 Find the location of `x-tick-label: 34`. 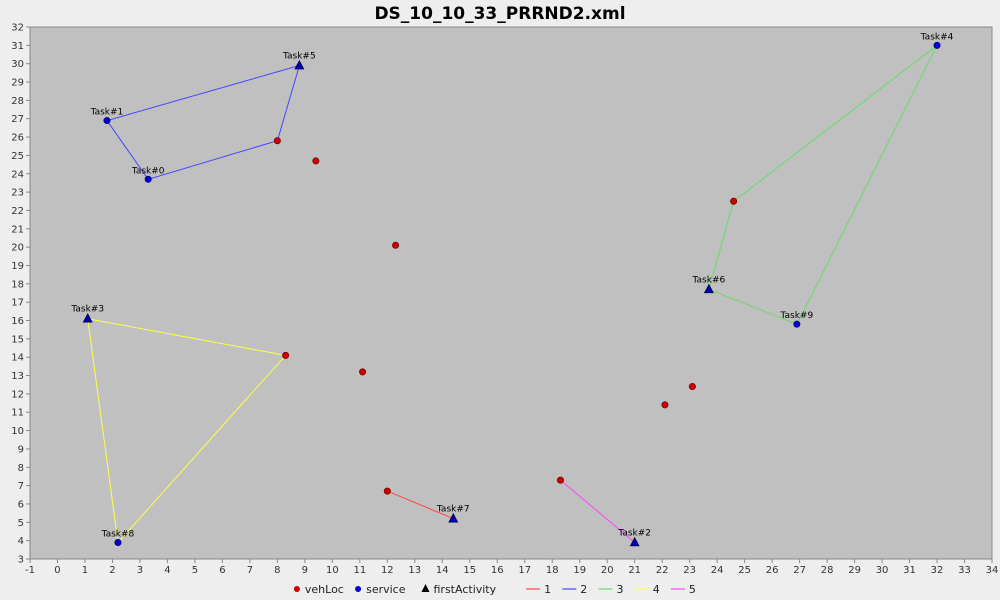

x-tick-label: 34 is located at coordinates (992, 570).